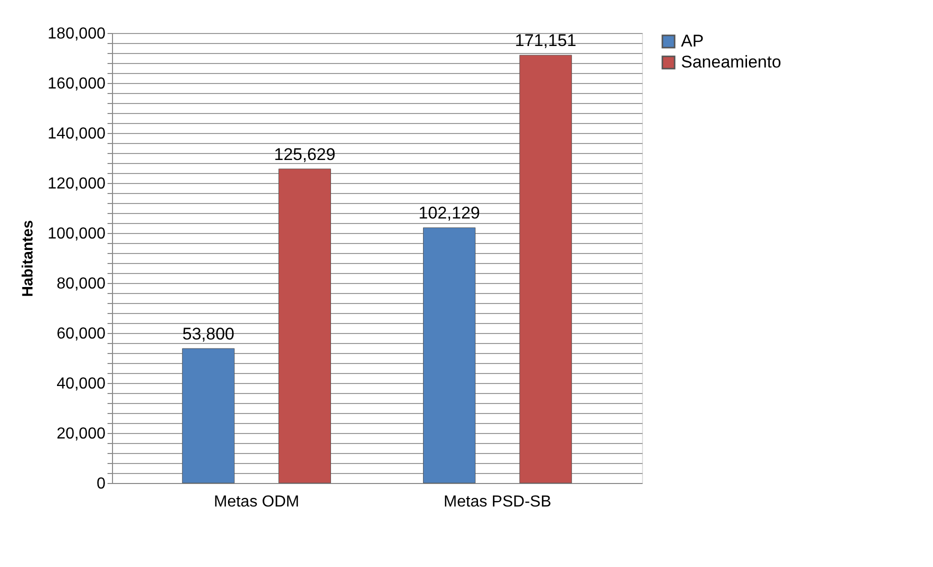 The width and height of the screenshot is (933, 567). I want to click on y-tick-label: 60,000, so click(81, 334).